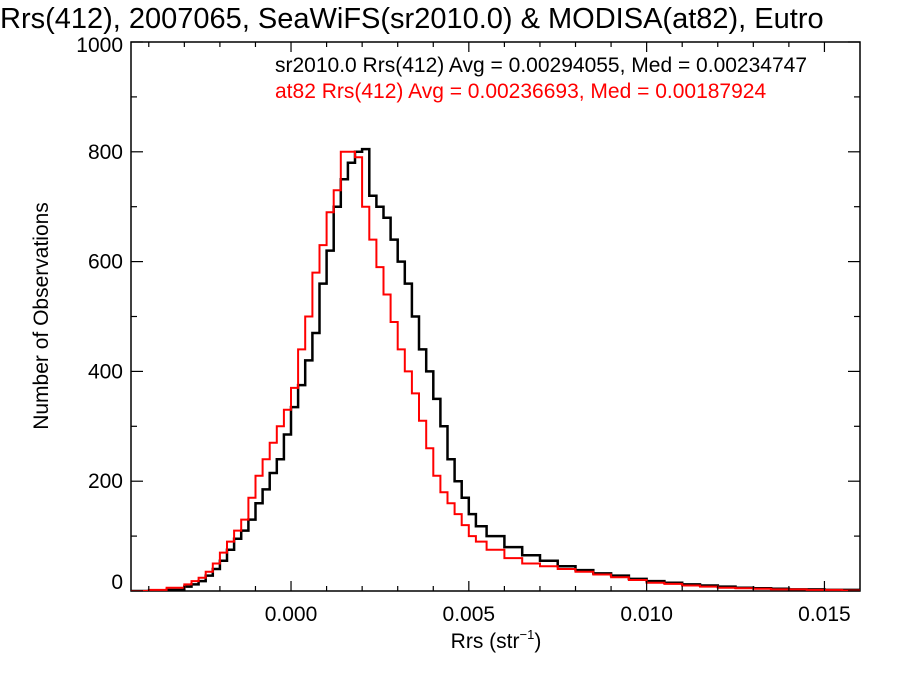 This screenshot has height=675, width=900. What do you see at coordinates (41, 316) in the screenshot?
I see `y-axis-label: Number of Observations` at bounding box center [41, 316].